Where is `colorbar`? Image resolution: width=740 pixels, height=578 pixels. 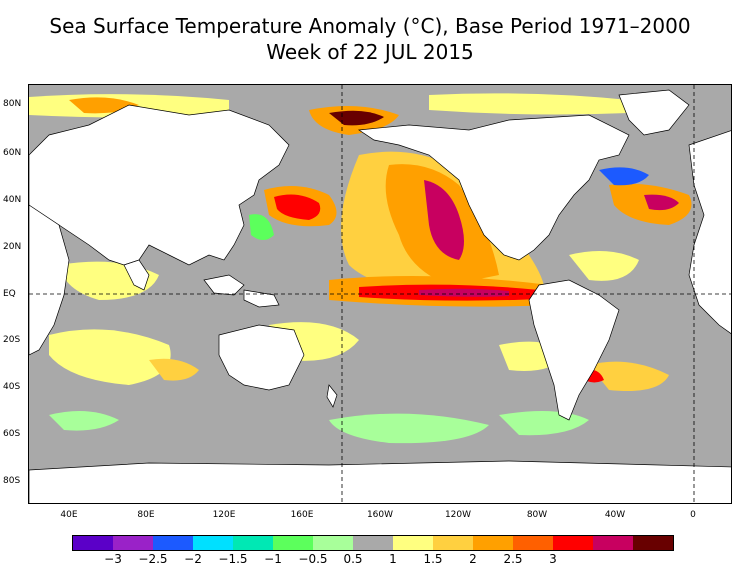 colorbar is located at coordinates (373, 543).